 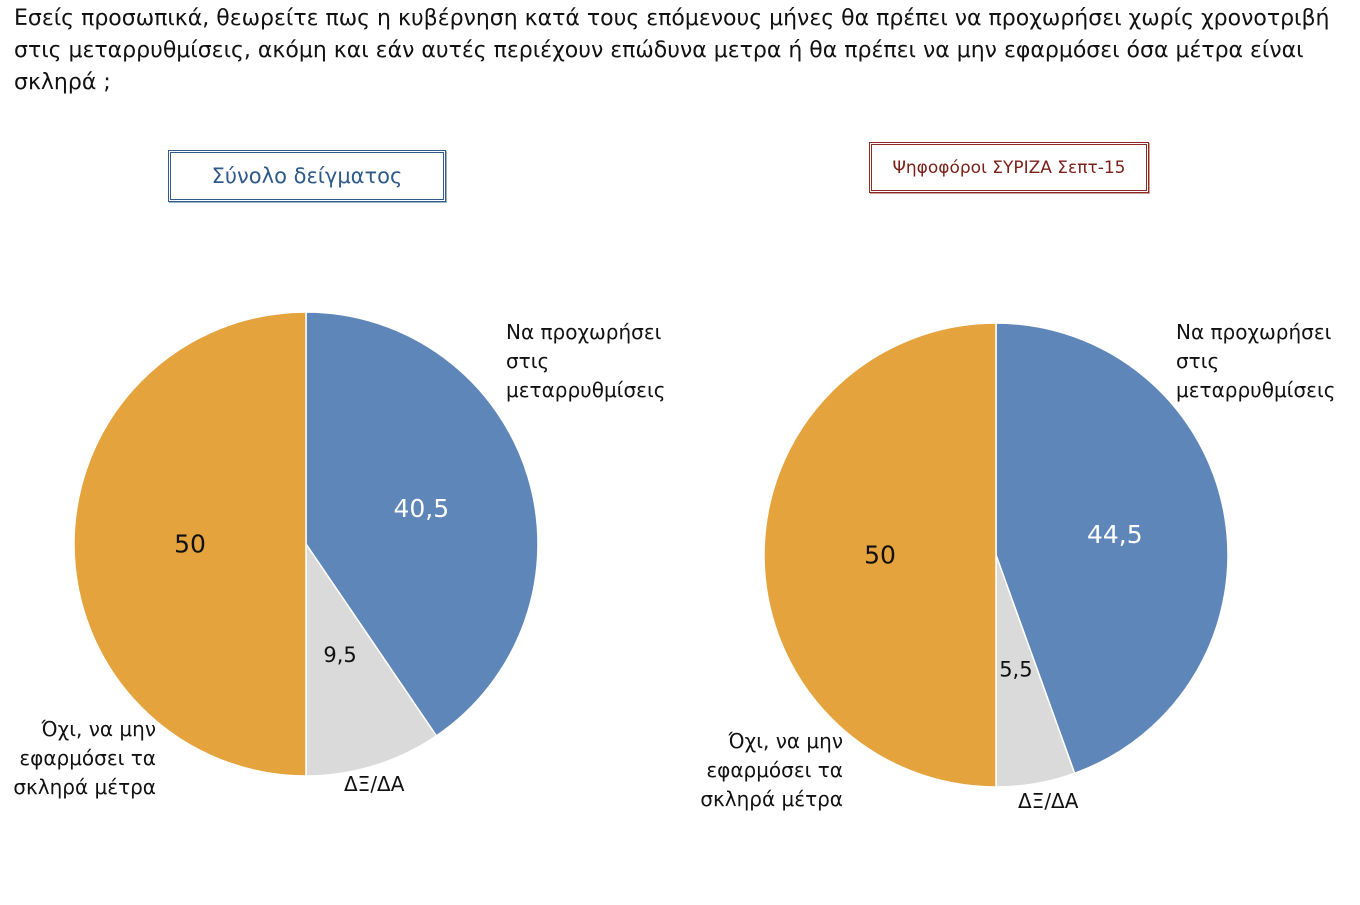 I want to click on pie-value-label-dk: 9,5, so click(x=339, y=655).